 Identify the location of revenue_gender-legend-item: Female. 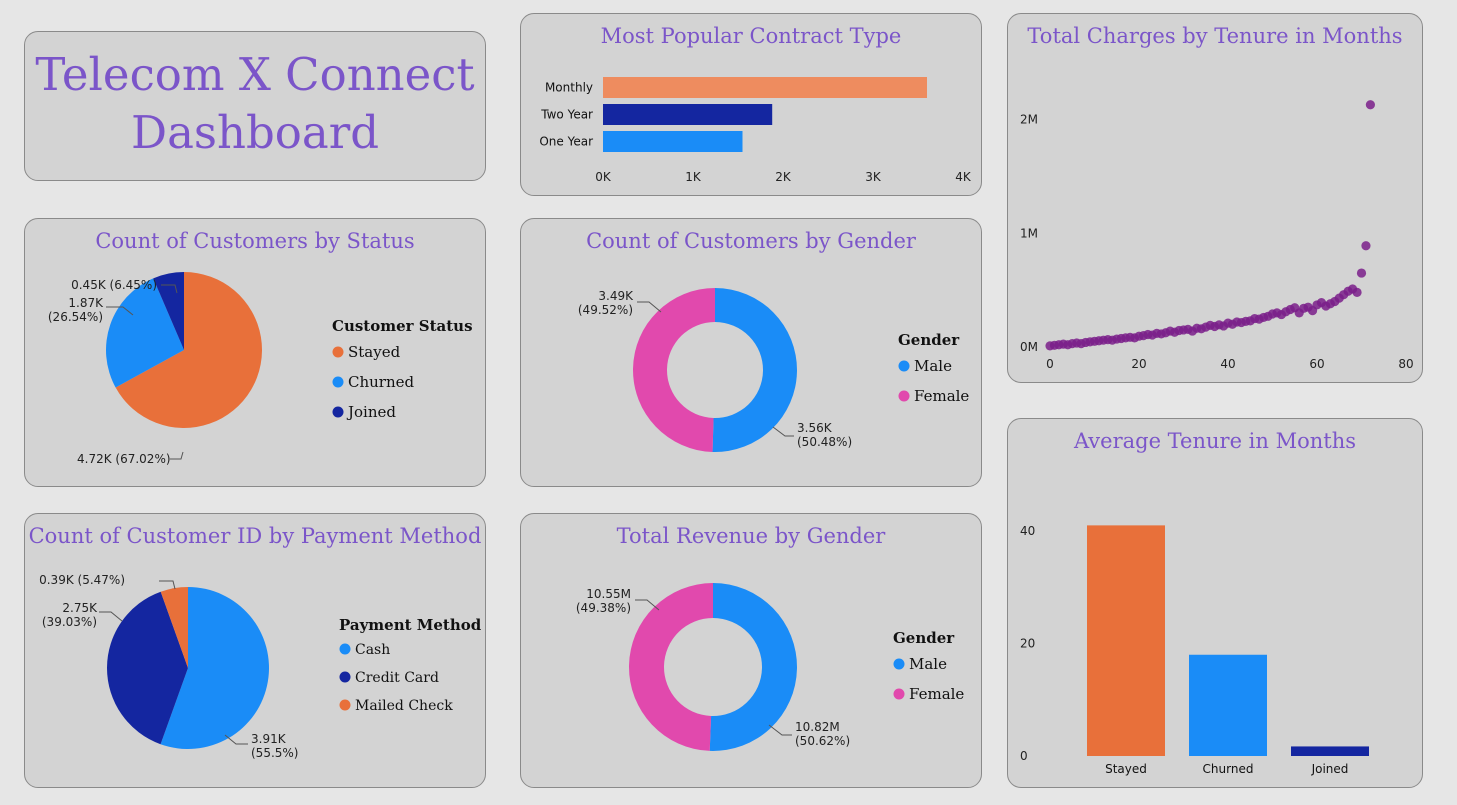
(936, 694).